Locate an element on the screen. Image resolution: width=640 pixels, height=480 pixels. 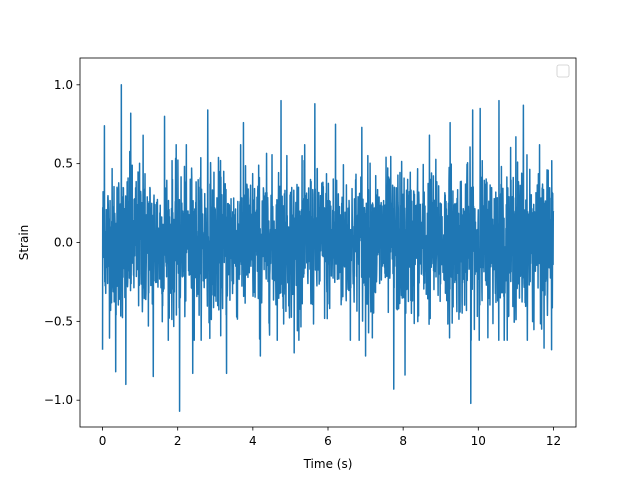
y-tick-label: 0.5 is located at coordinates (63, 164).